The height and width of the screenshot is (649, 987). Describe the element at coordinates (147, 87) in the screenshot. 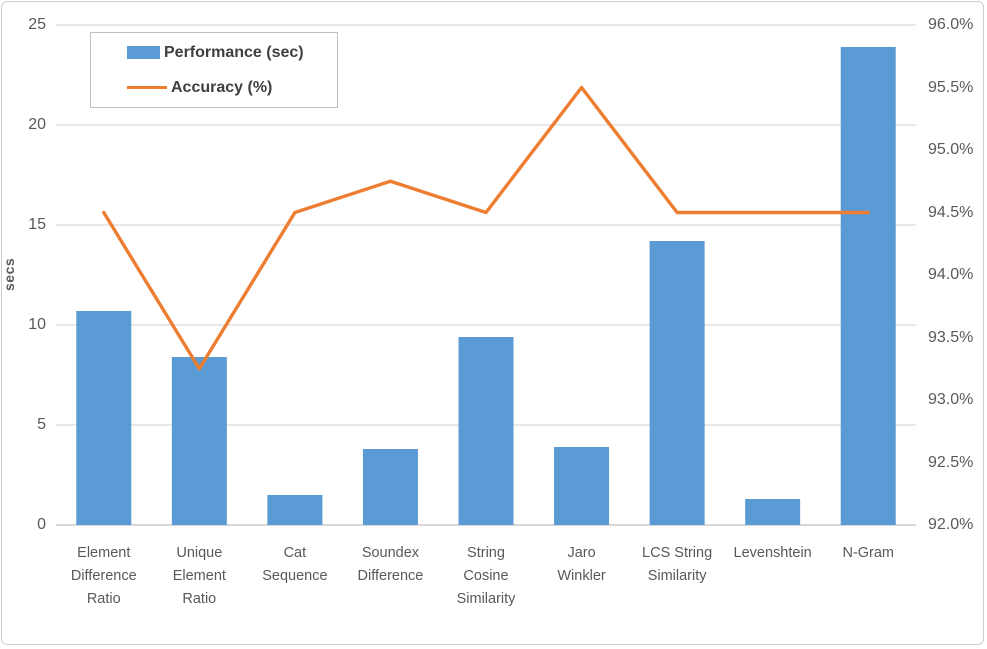

I see `line-series-swatch-icon` at that location.